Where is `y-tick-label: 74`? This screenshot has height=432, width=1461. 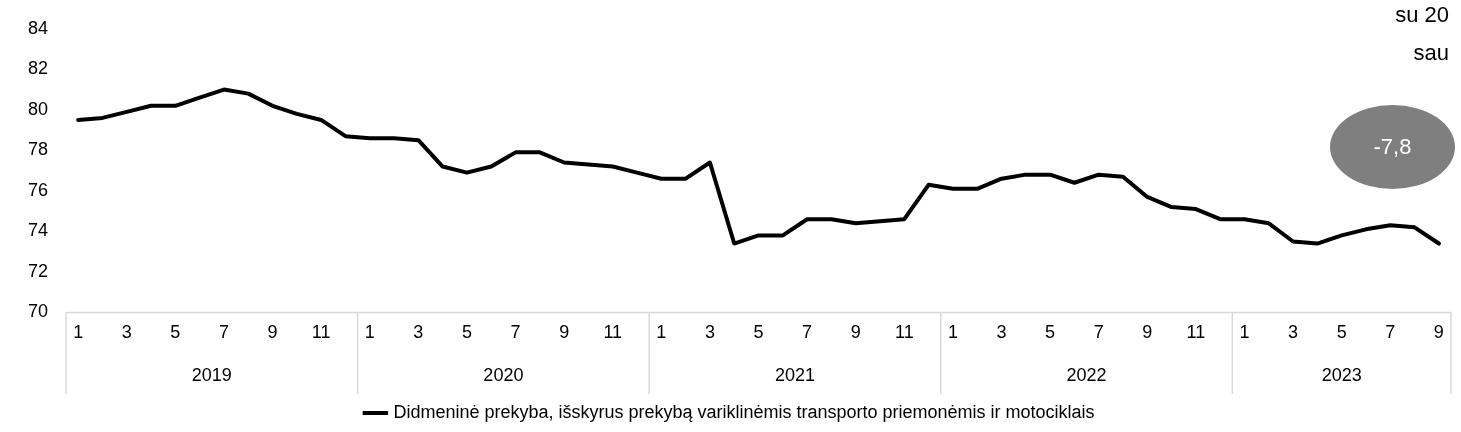
y-tick-label: 74 is located at coordinates (38, 230).